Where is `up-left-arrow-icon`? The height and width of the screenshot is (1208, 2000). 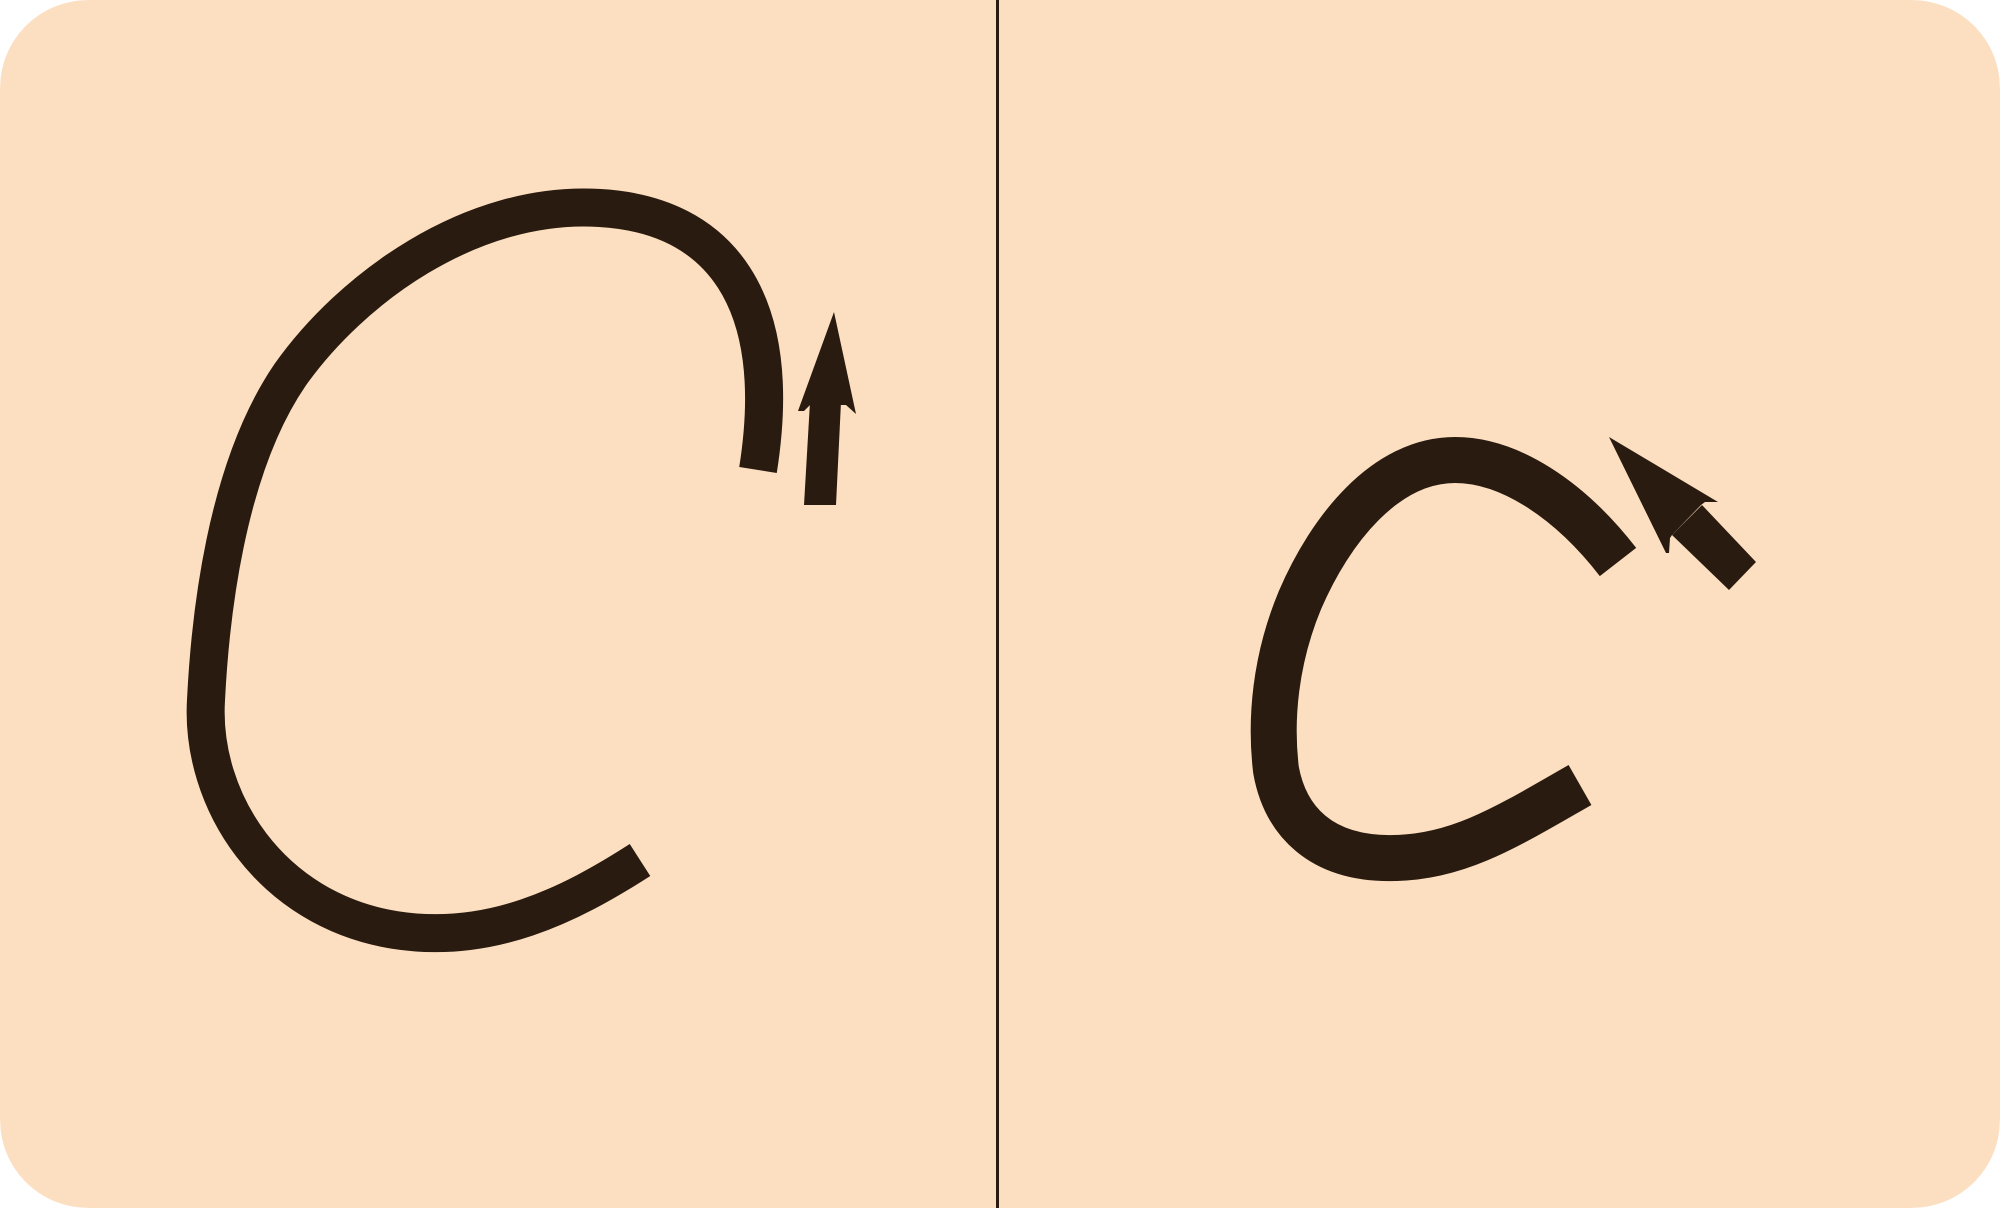
up-left-arrow-icon is located at coordinates (1682, 513).